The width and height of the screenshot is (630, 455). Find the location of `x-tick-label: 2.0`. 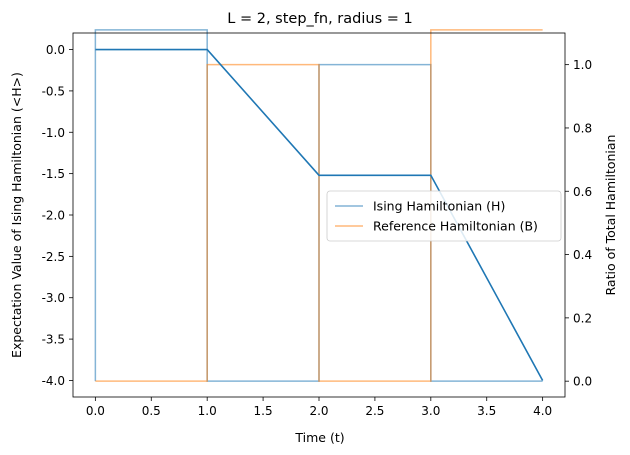

x-tick-label: 2.0 is located at coordinates (318, 411).